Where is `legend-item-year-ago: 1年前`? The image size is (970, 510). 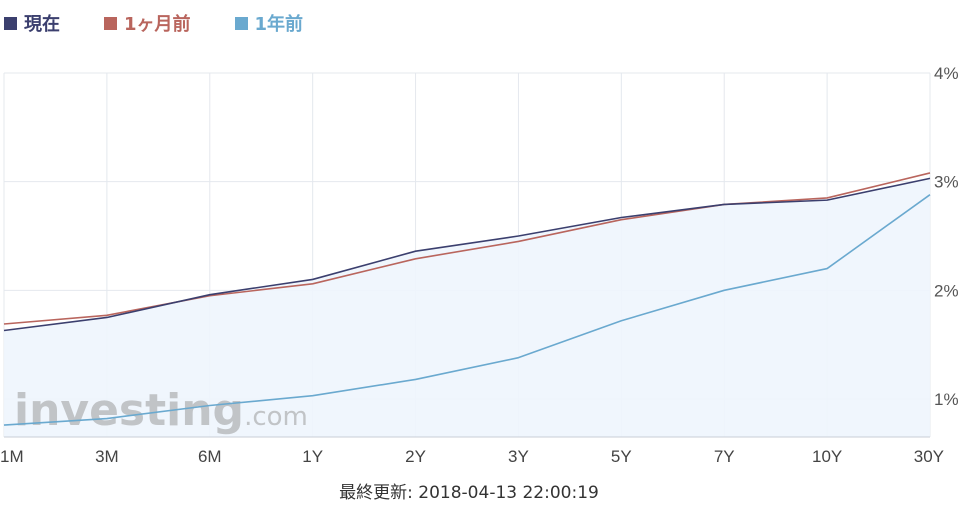 legend-item-year-ago: 1年前 is located at coordinates (269, 23).